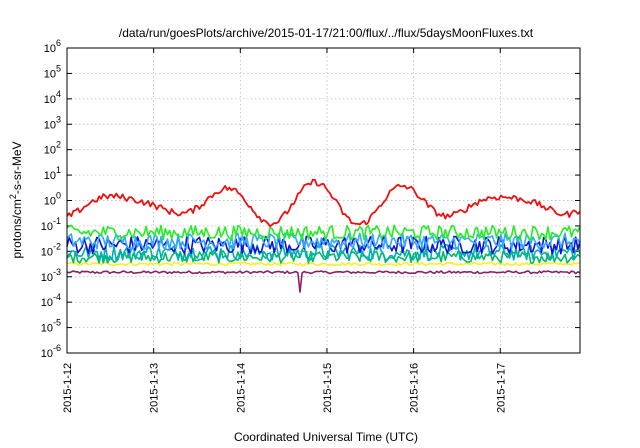 This screenshot has width=640, height=448. Describe the element at coordinates (17, 228) in the screenshot. I see `y-axis-label-base: protons/cm` at that location.